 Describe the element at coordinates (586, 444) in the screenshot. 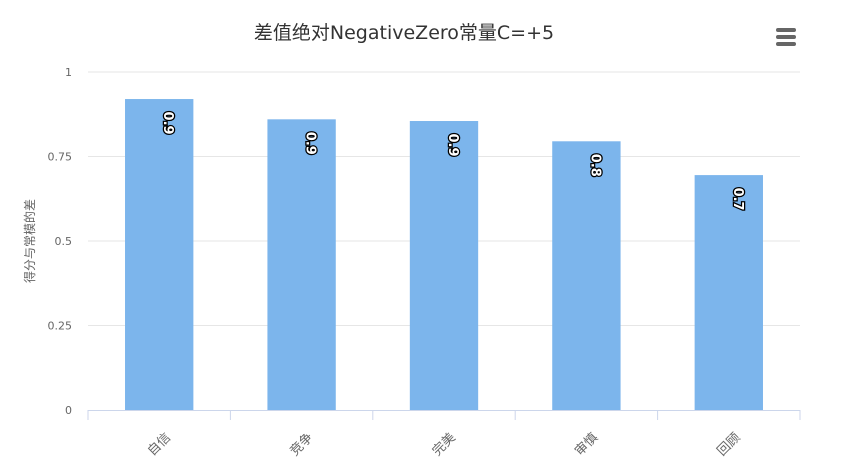

I see `x-tick-label: 审慎` at that location.